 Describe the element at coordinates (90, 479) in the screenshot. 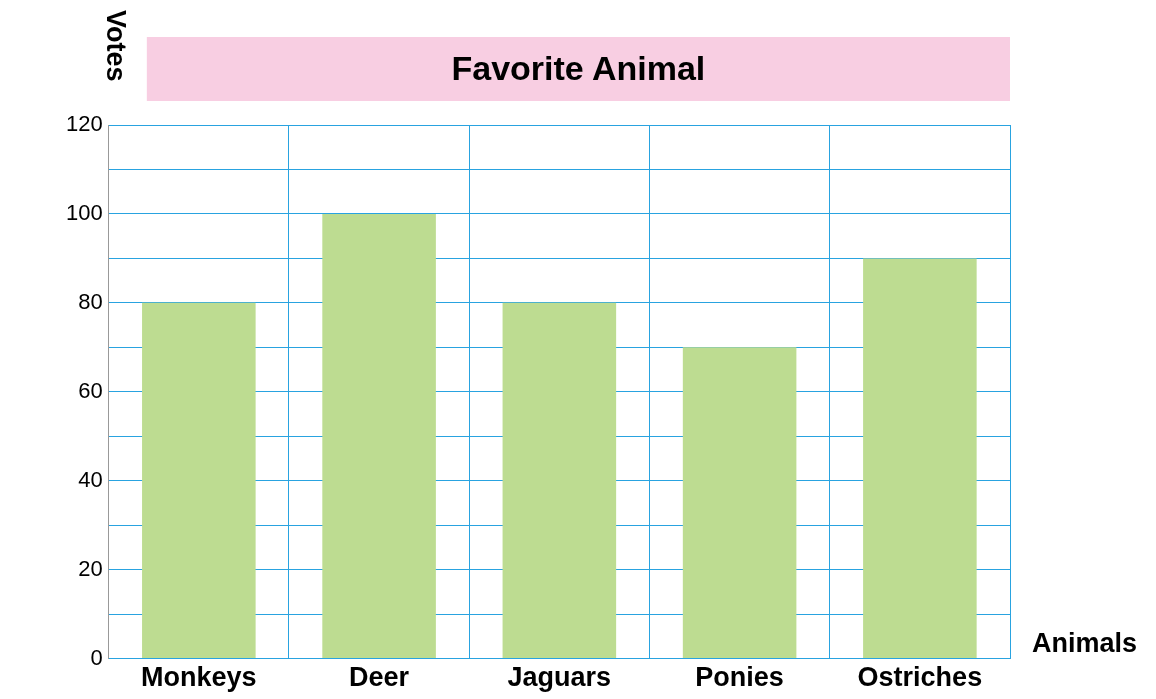

I see `y-tick-label: 40` at that location.